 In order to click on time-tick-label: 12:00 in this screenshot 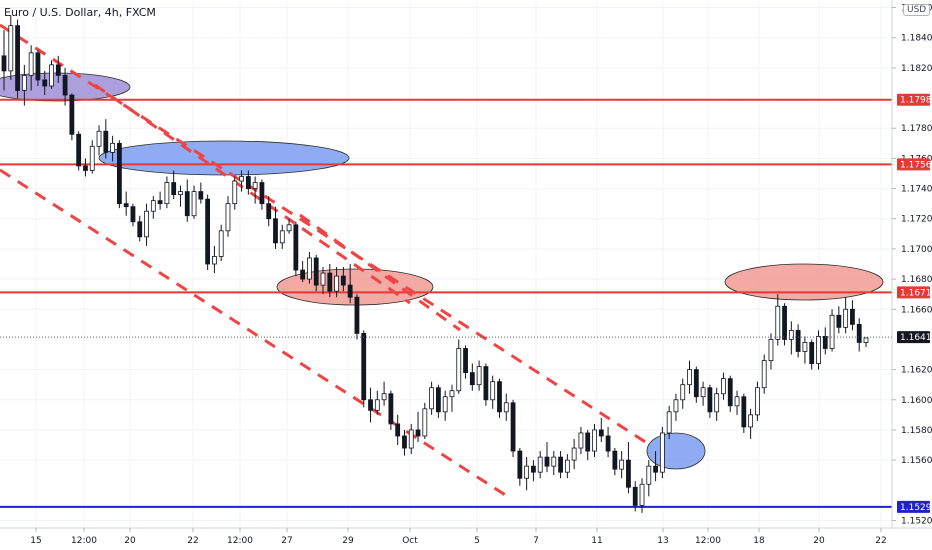, I will do `click(240, 541)`.